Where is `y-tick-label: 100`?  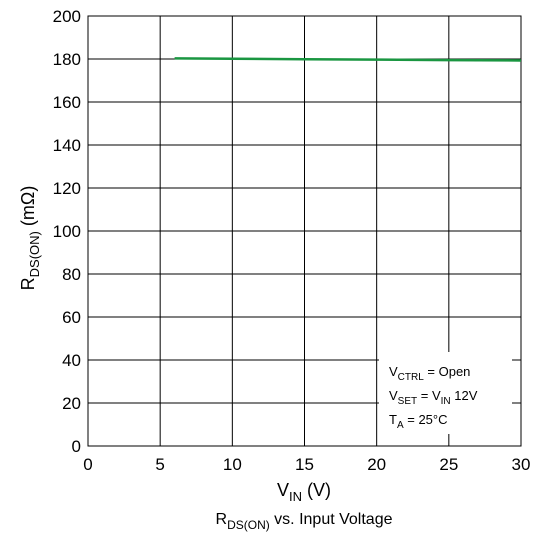 y-tick-label: 100 is located at coordinates (67, 231).